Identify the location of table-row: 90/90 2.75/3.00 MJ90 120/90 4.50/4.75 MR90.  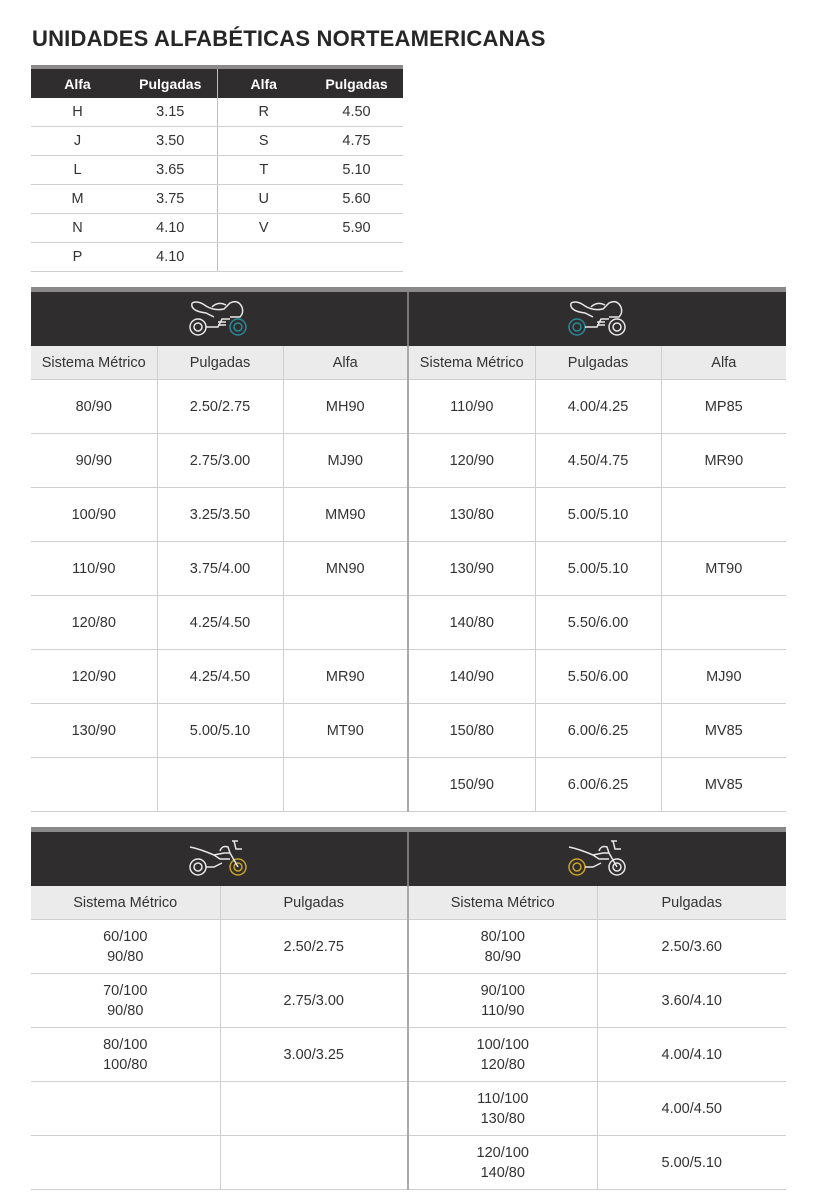
(409, 460).